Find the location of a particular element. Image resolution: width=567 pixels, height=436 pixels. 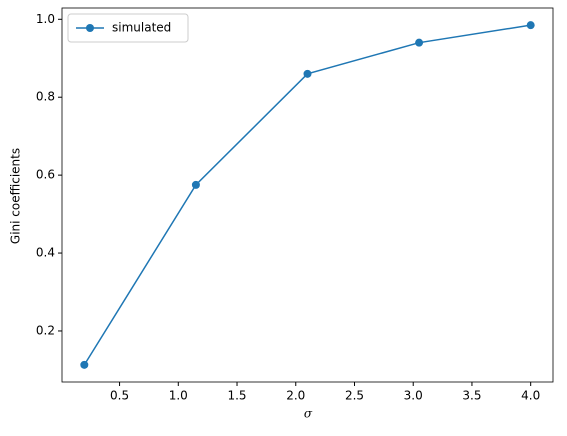

x-tick-label: 2.0 is located at coordinates (295, 396).